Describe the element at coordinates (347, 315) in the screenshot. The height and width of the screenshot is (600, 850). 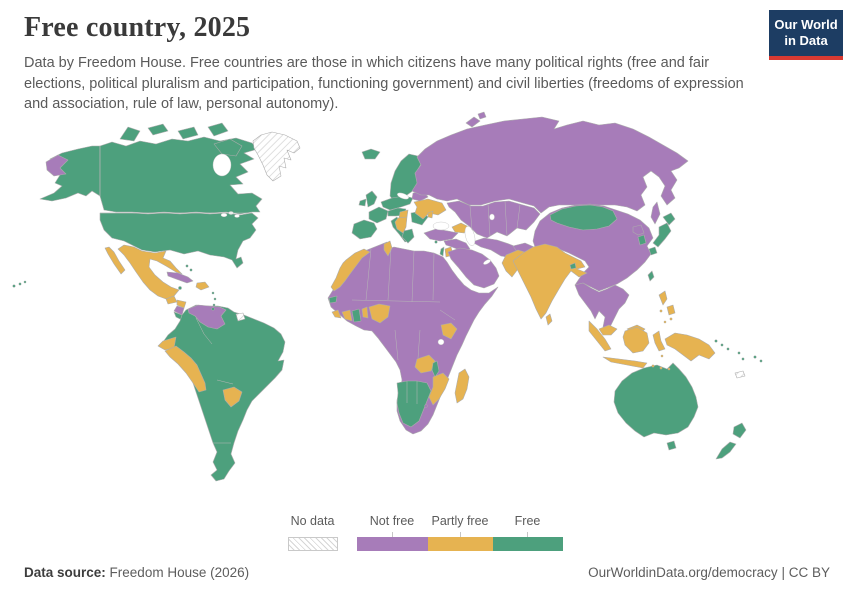
I see `region-cote_divoire` at that location.